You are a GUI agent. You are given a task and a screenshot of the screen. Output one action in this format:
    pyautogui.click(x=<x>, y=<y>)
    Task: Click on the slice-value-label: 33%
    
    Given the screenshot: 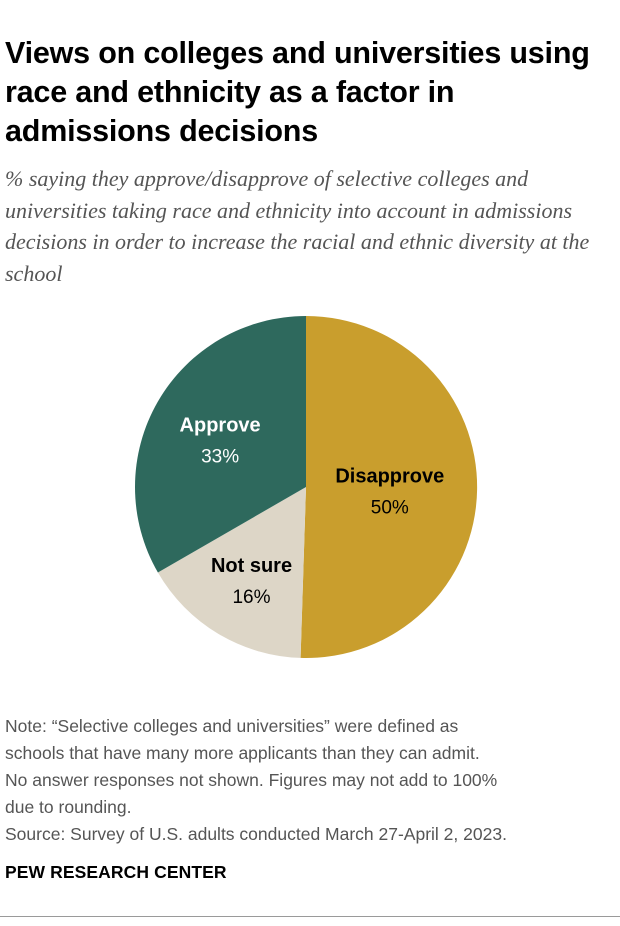 What is the action you would take?
    pyautogui.click(x=220, y=456)
    